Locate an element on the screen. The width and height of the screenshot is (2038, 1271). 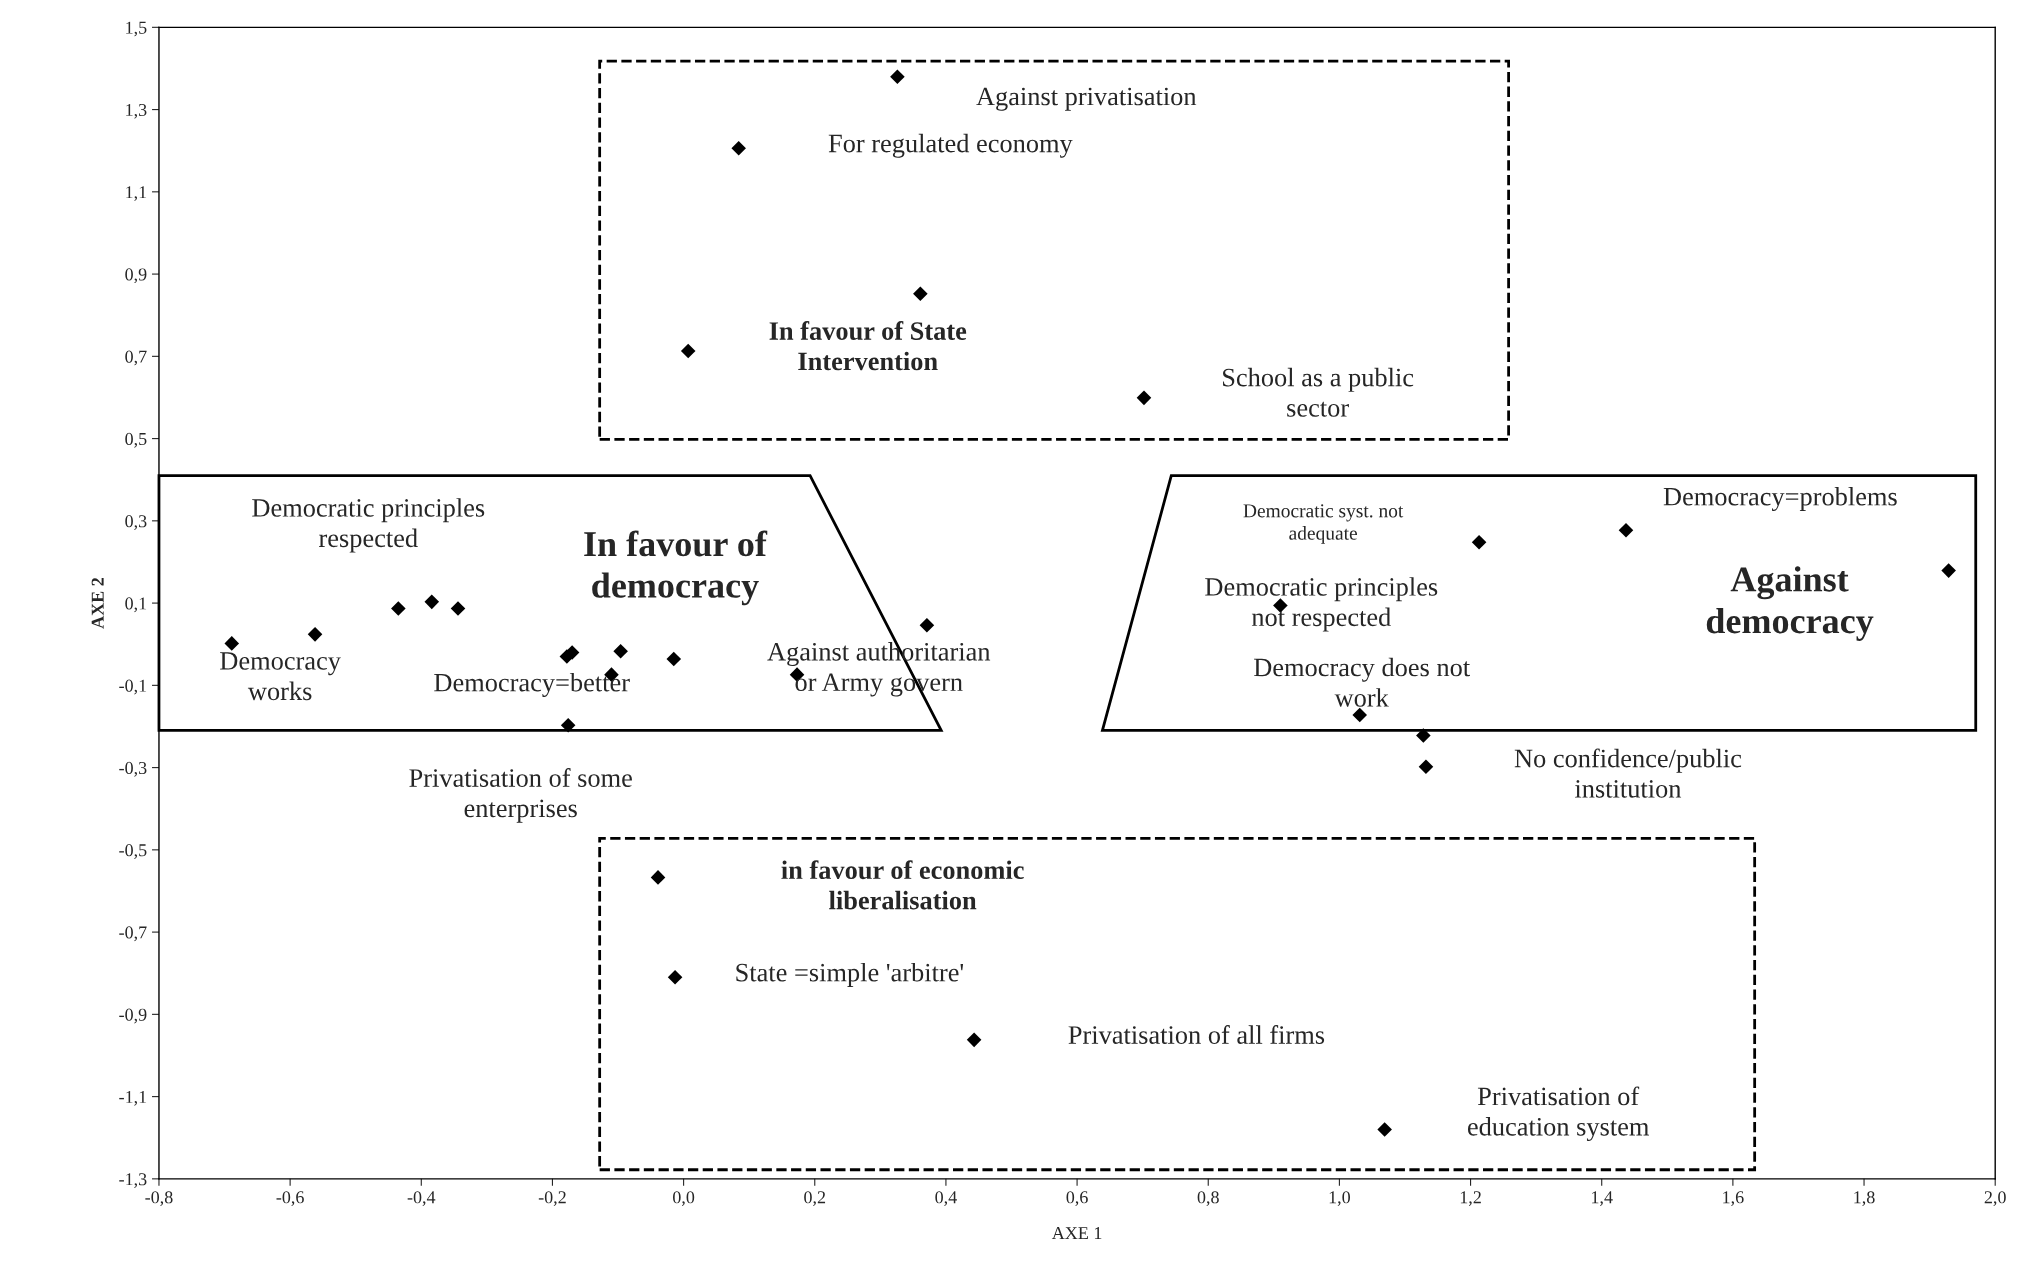
x-tick-label: 0,6 is located at coordinates (1077, 1198).